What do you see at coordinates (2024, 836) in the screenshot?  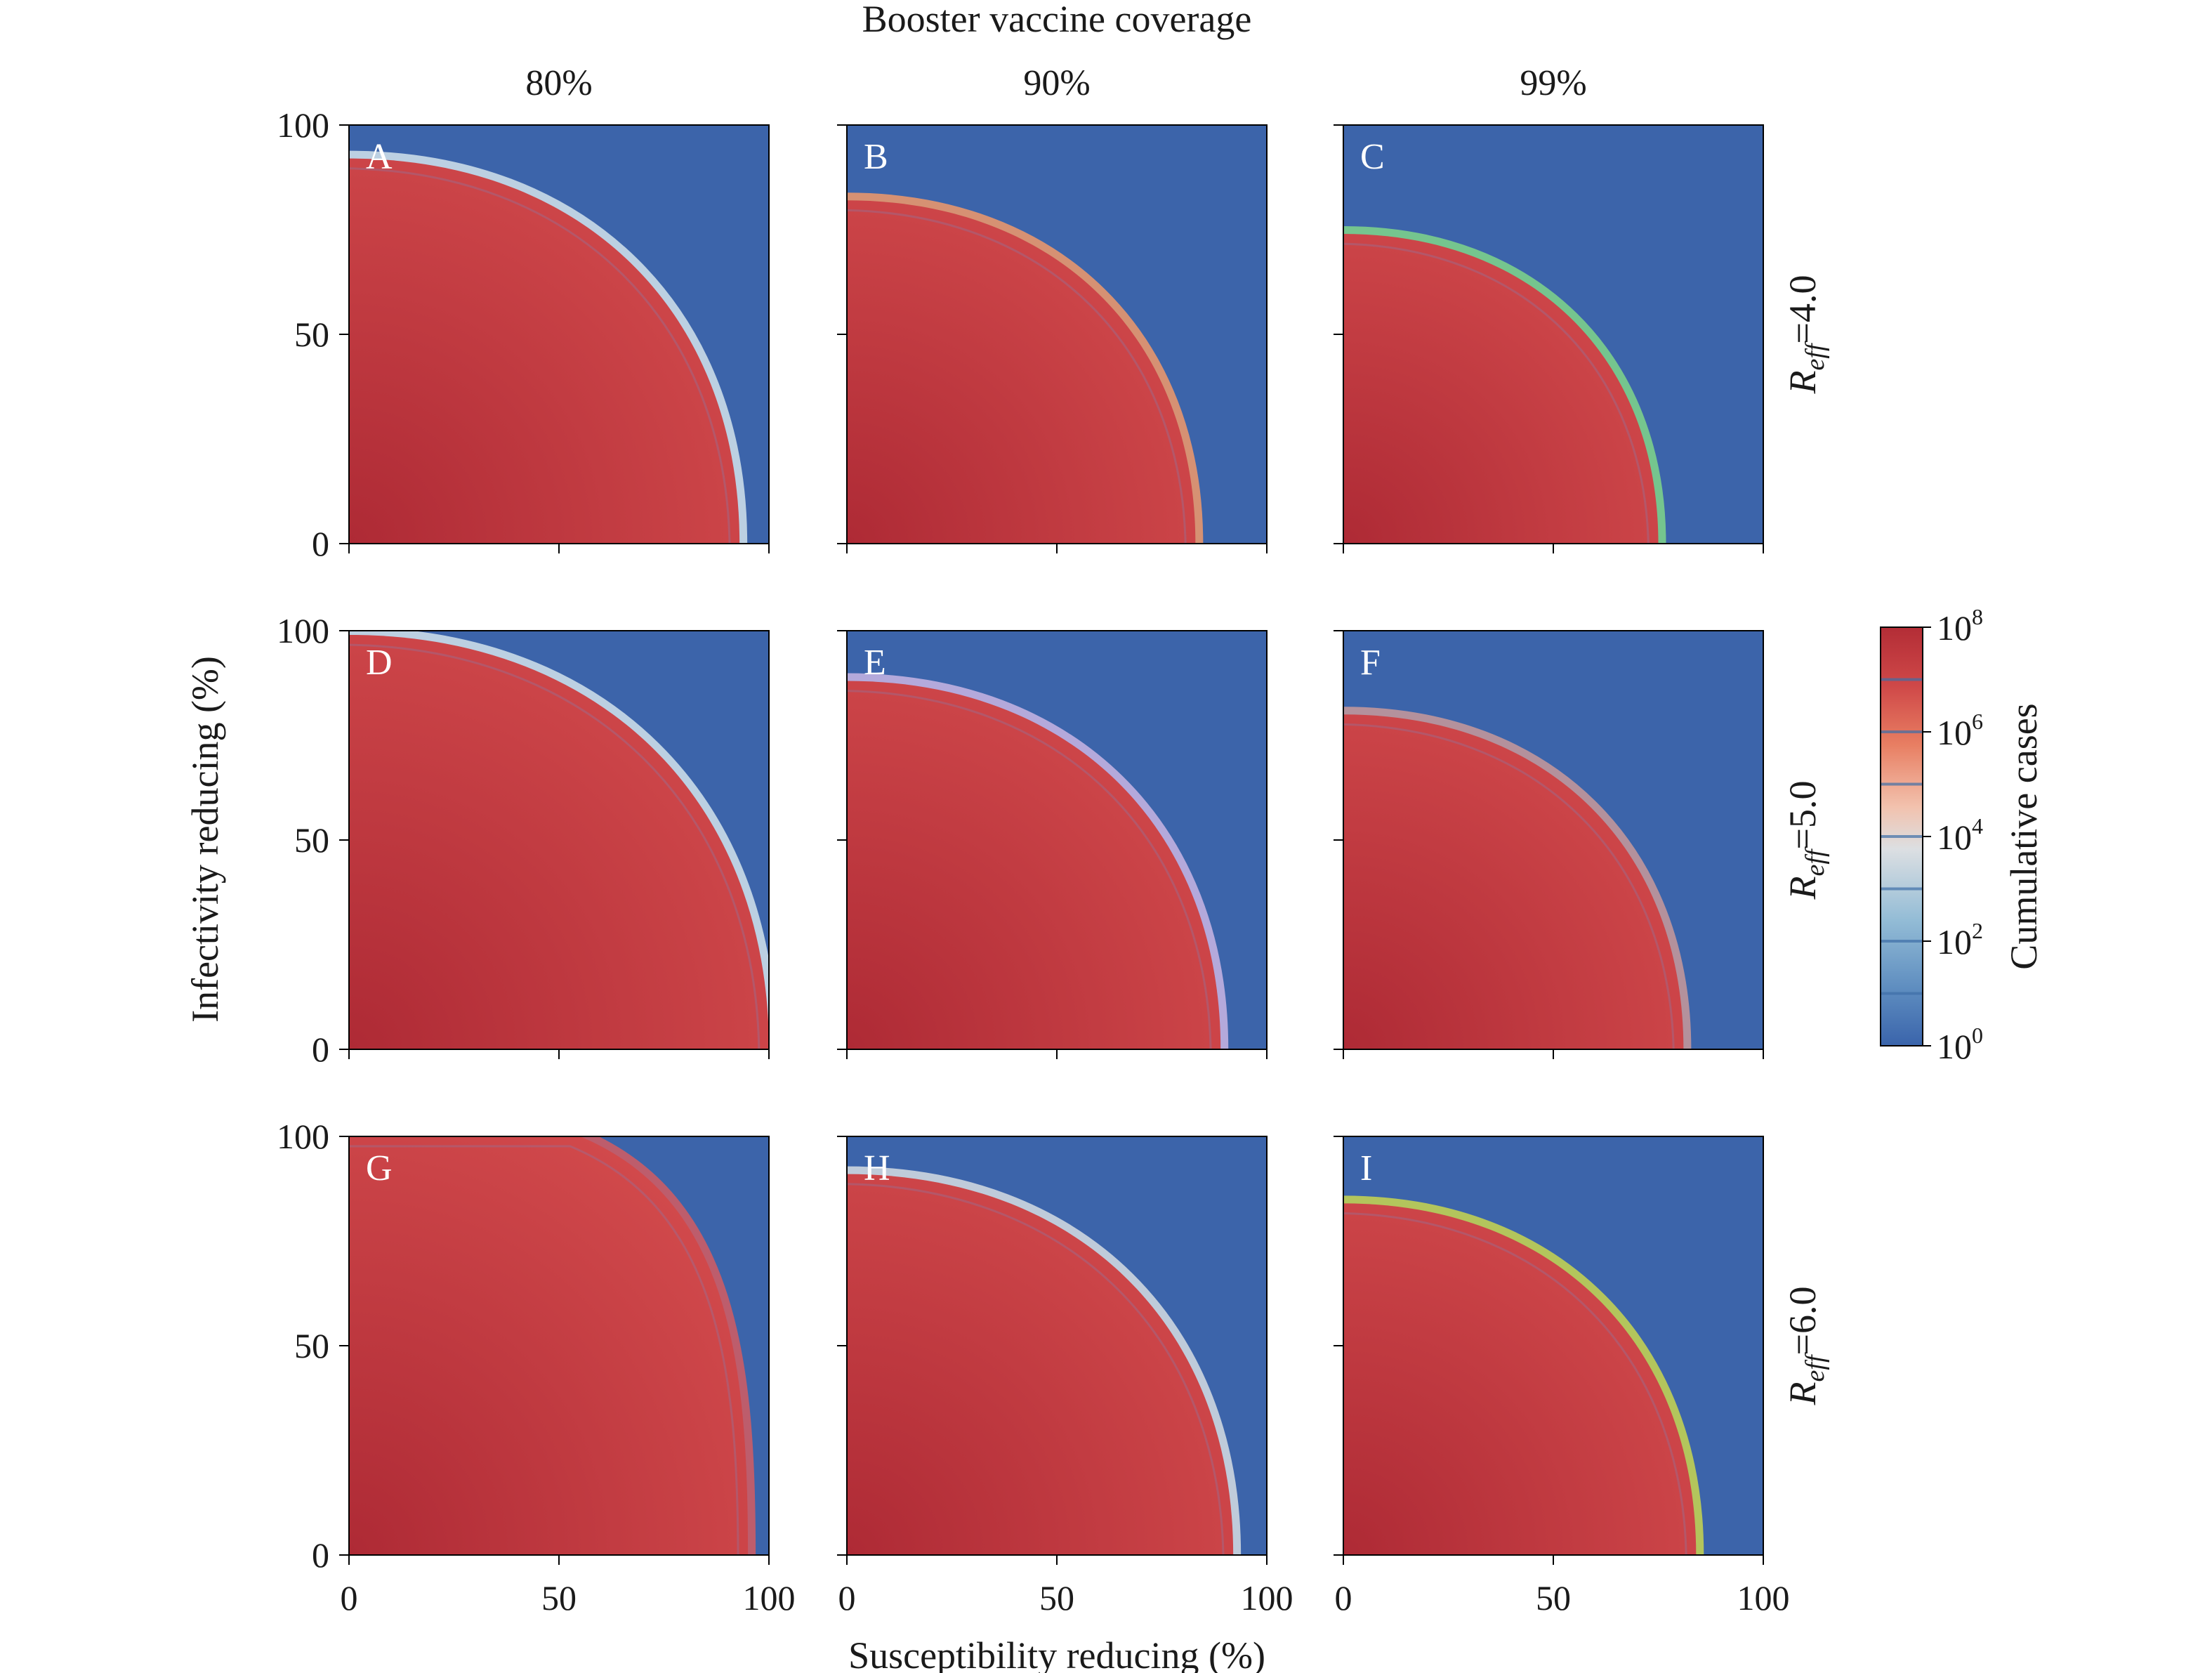 I see `colorbar-label: Cumulative cases` at bounding box center [2024, 836].